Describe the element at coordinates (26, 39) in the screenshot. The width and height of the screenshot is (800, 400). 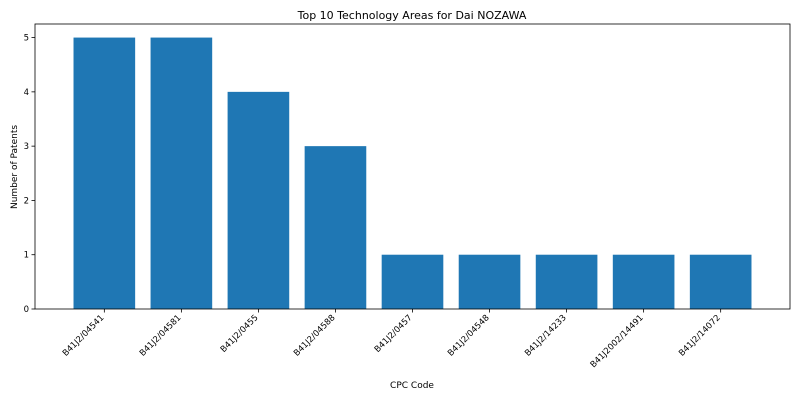
I see `y-tick-label: 5` at that location.